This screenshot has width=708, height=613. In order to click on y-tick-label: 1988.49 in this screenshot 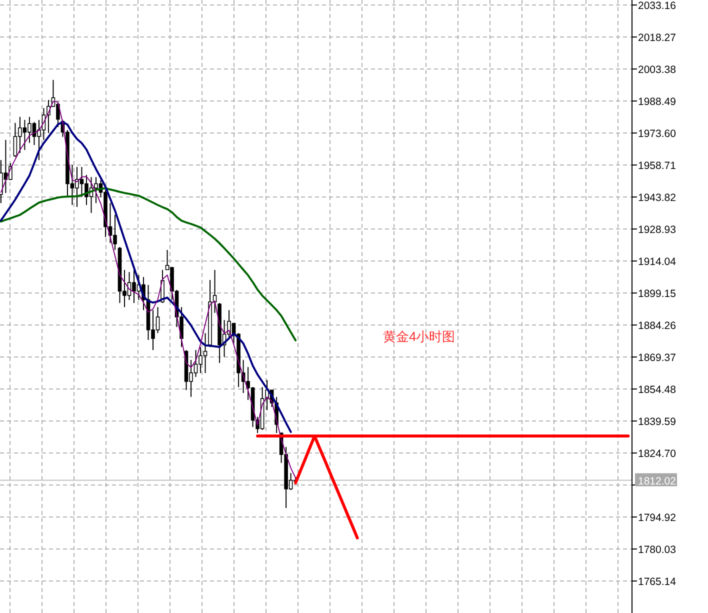, I will do `click(657, 102)`.